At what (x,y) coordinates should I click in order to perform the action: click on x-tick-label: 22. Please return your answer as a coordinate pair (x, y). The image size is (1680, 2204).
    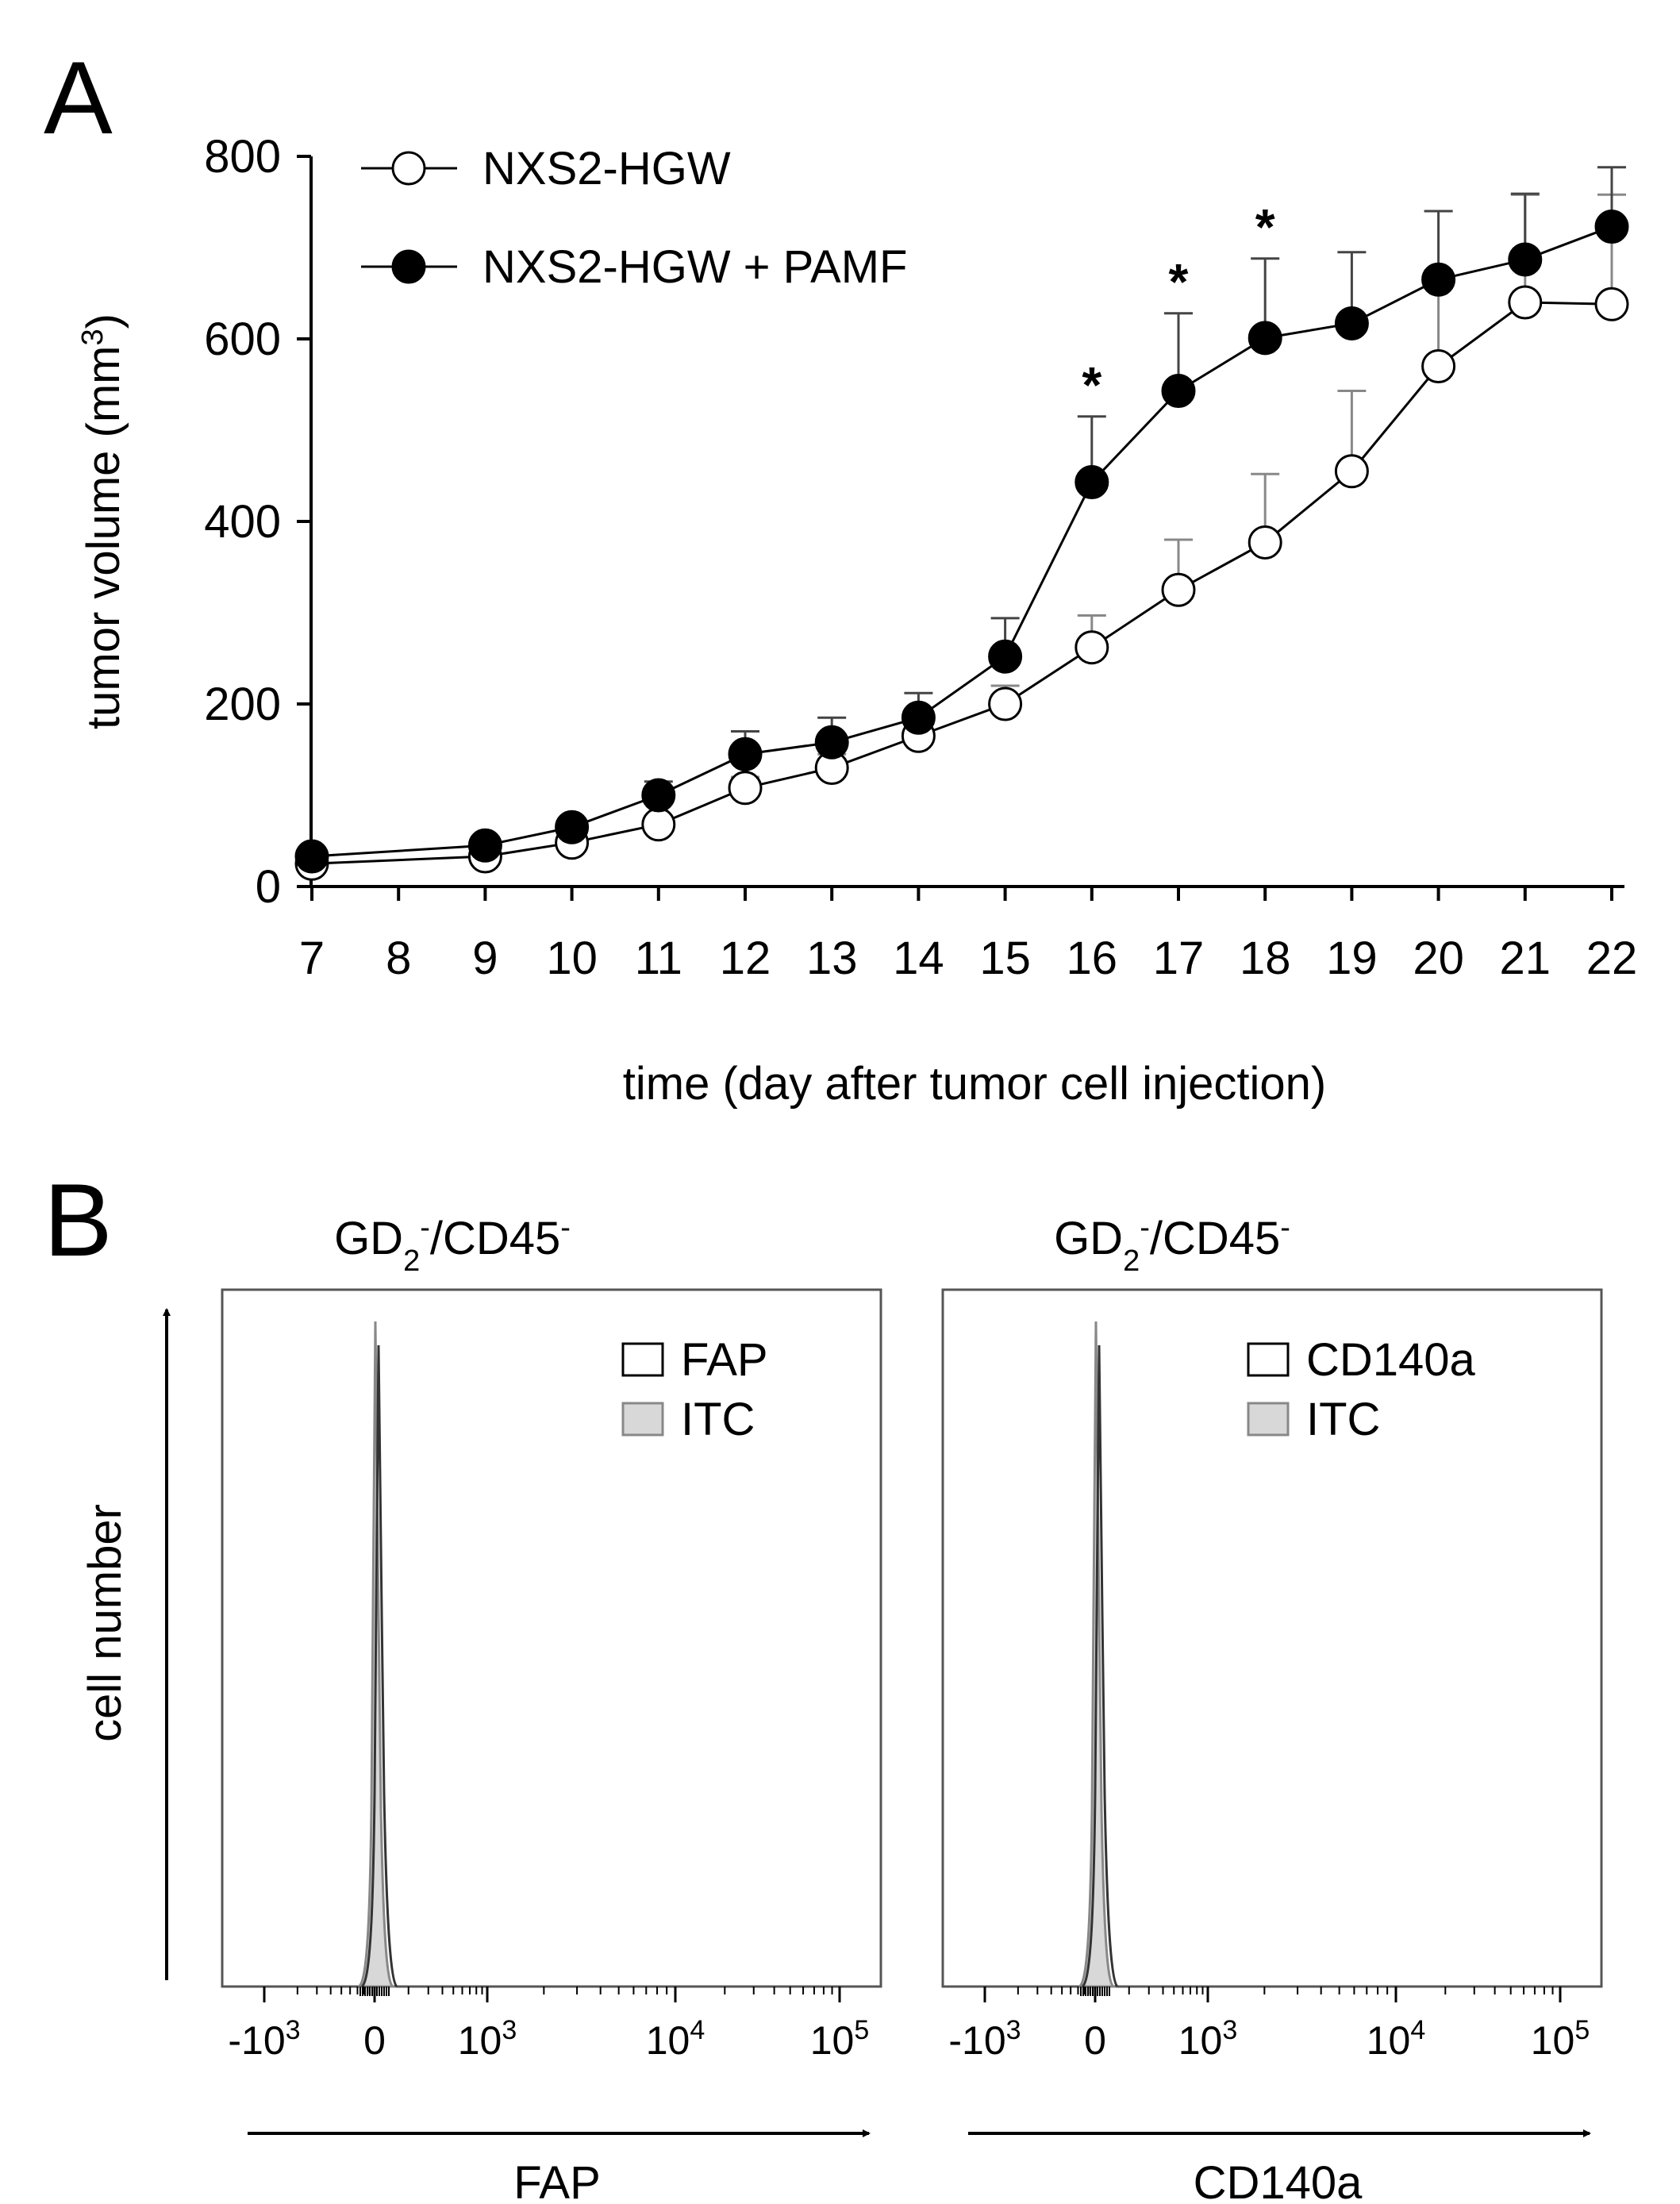
    Looking at the image, I should click on (1612, 959).